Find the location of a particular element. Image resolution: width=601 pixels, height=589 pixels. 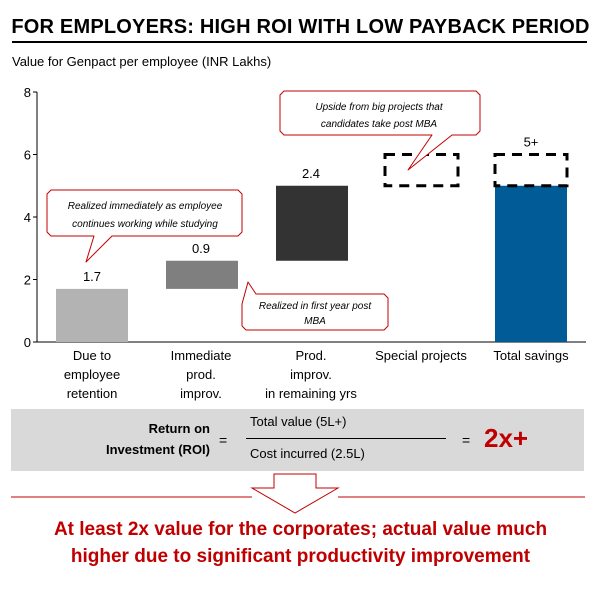

dashed-bar is located at coordinates (531, 170).